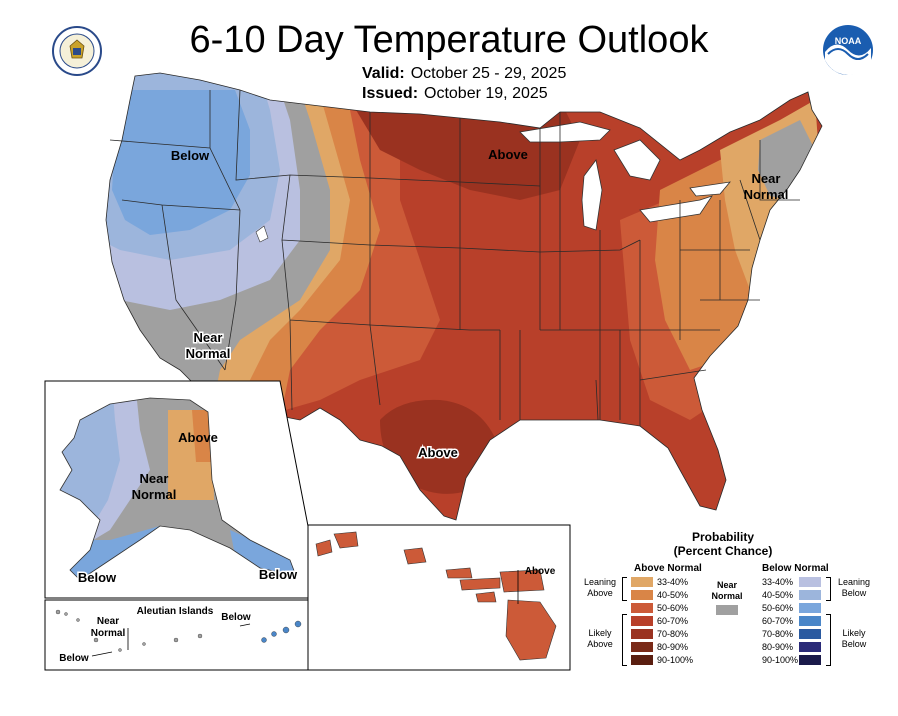 This screenshot has height=716, width=898. Describe the element at coordinates (778, 608) in the screenshot. I see `legend-below-range-2: 50-60%` at that location.